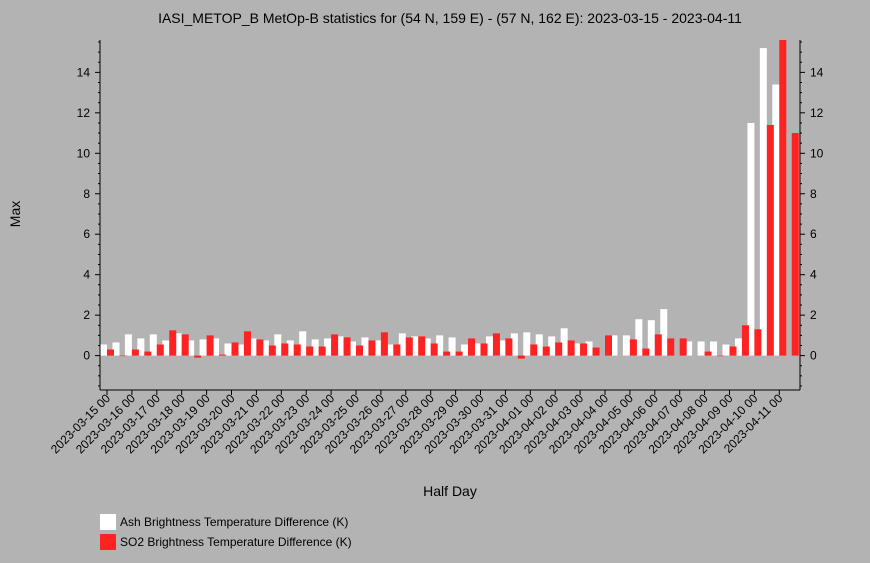  What do you see at coordinates (108, 542) in the screenshot?
I see `legend-swatch-so2` at bounding box center [108, 542].